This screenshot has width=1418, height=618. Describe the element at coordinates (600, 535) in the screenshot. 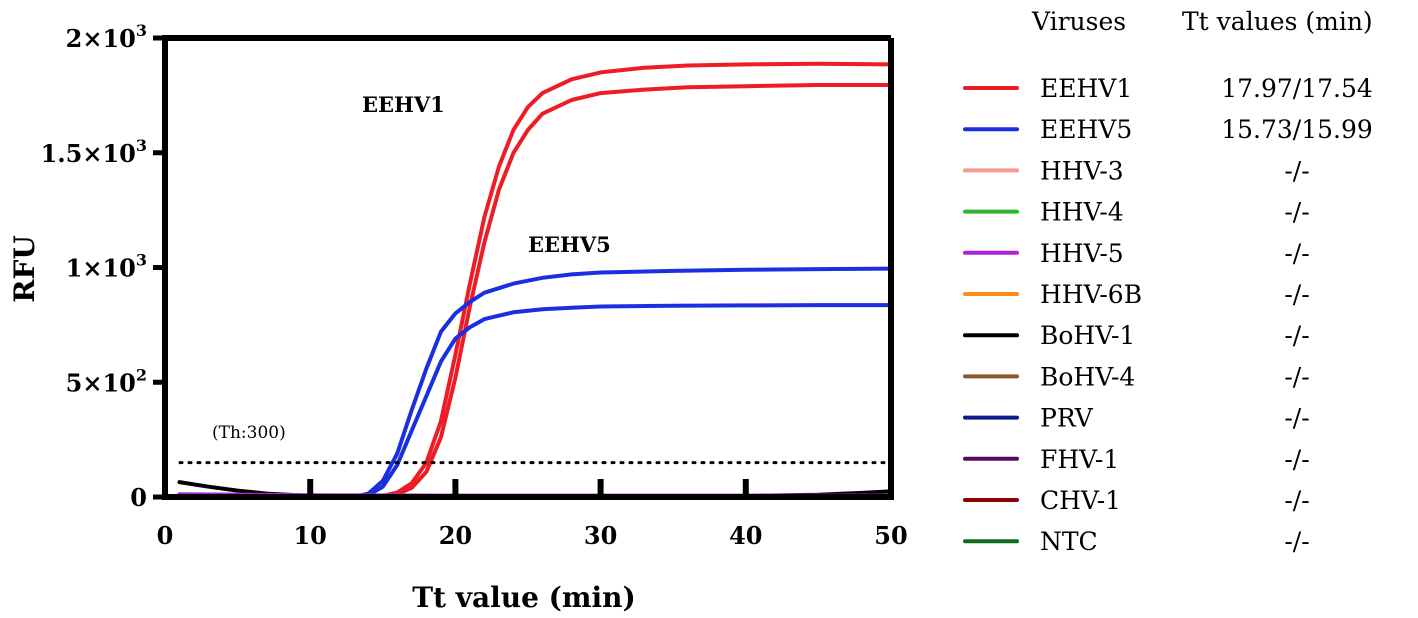

I see `x-tick-label: 30` at that location.